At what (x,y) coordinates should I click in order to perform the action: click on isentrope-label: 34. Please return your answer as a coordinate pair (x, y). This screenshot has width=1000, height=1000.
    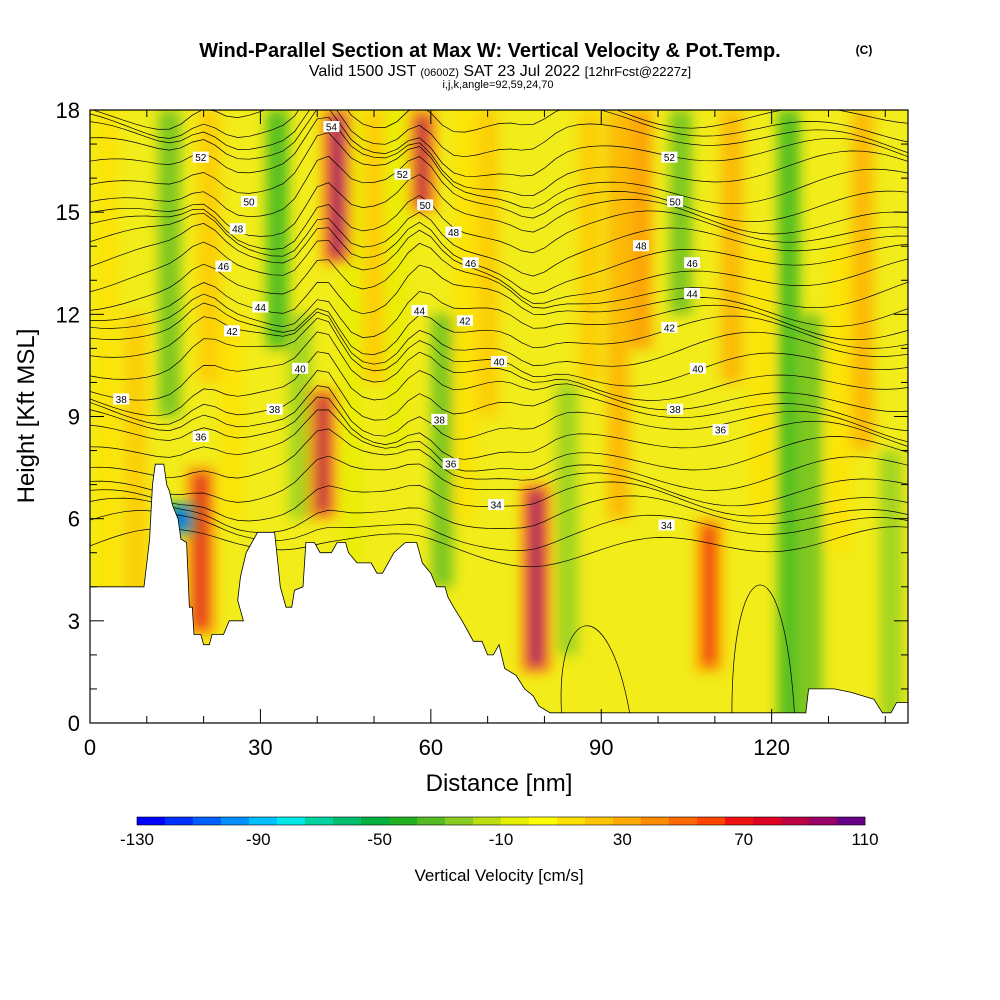
    Looking at the image, I should click on (496, 505).